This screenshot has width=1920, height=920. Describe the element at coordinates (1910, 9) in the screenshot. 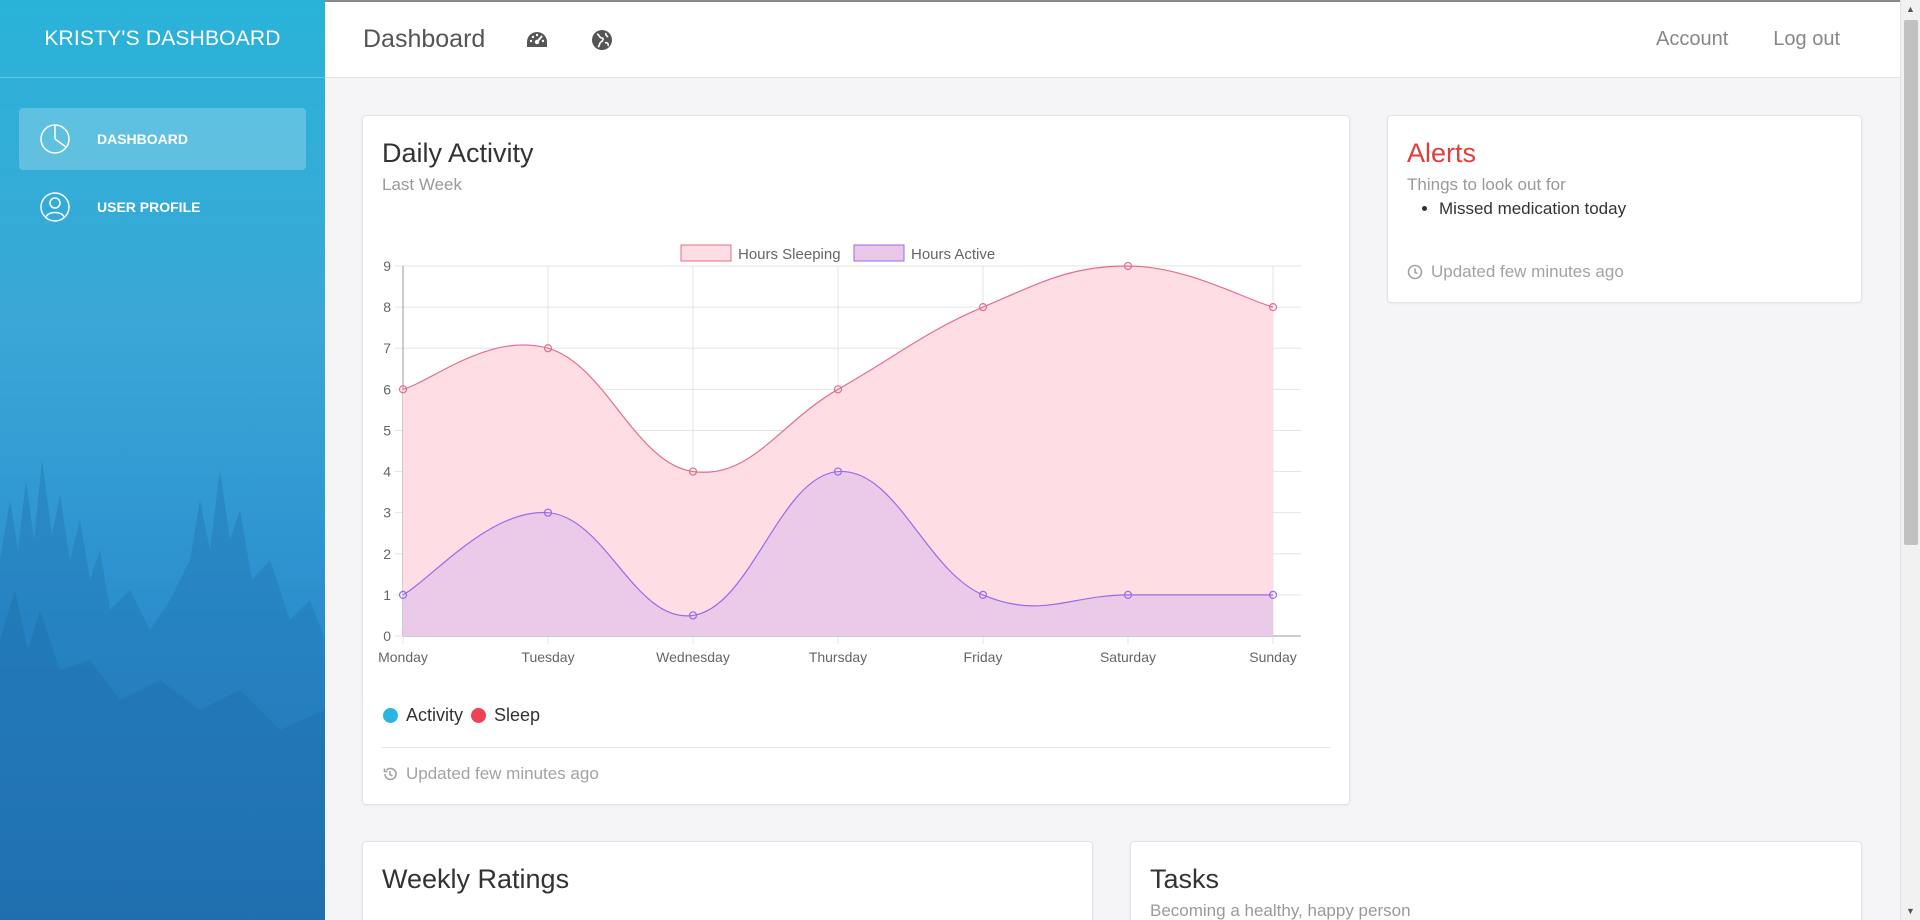

I see `scroll-up-arrow-icon: ▲` at that location.